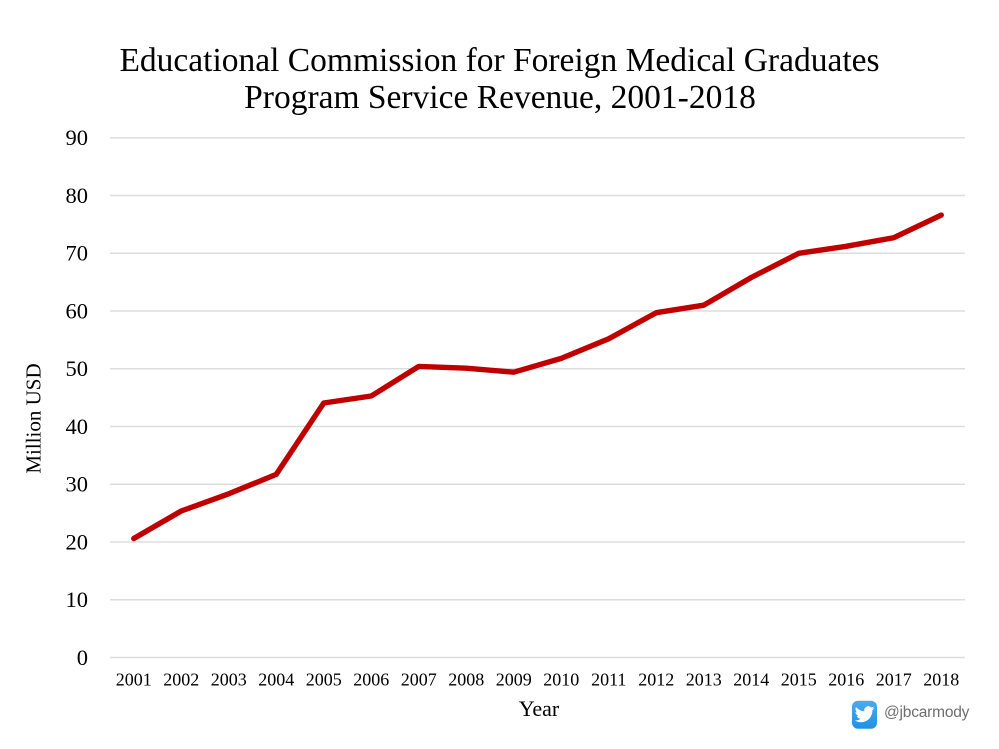 The height and width of the screenshot is (749, 999). What do you see at coordinates (181, 679) in the screenshot?
I see `svg-text: 2002` at bounding box center [181, 679].